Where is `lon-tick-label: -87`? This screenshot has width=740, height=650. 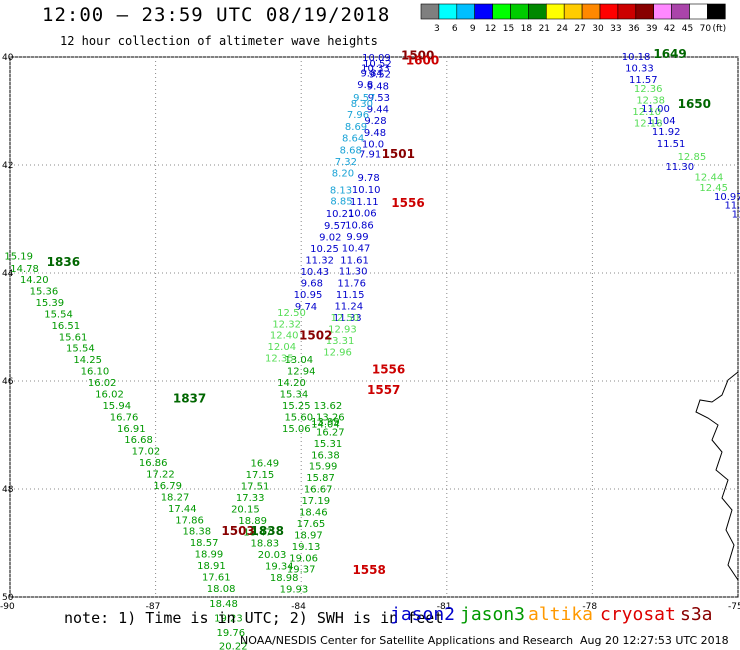
lon-tick-label: -87 is located at coordinates (153, 607).